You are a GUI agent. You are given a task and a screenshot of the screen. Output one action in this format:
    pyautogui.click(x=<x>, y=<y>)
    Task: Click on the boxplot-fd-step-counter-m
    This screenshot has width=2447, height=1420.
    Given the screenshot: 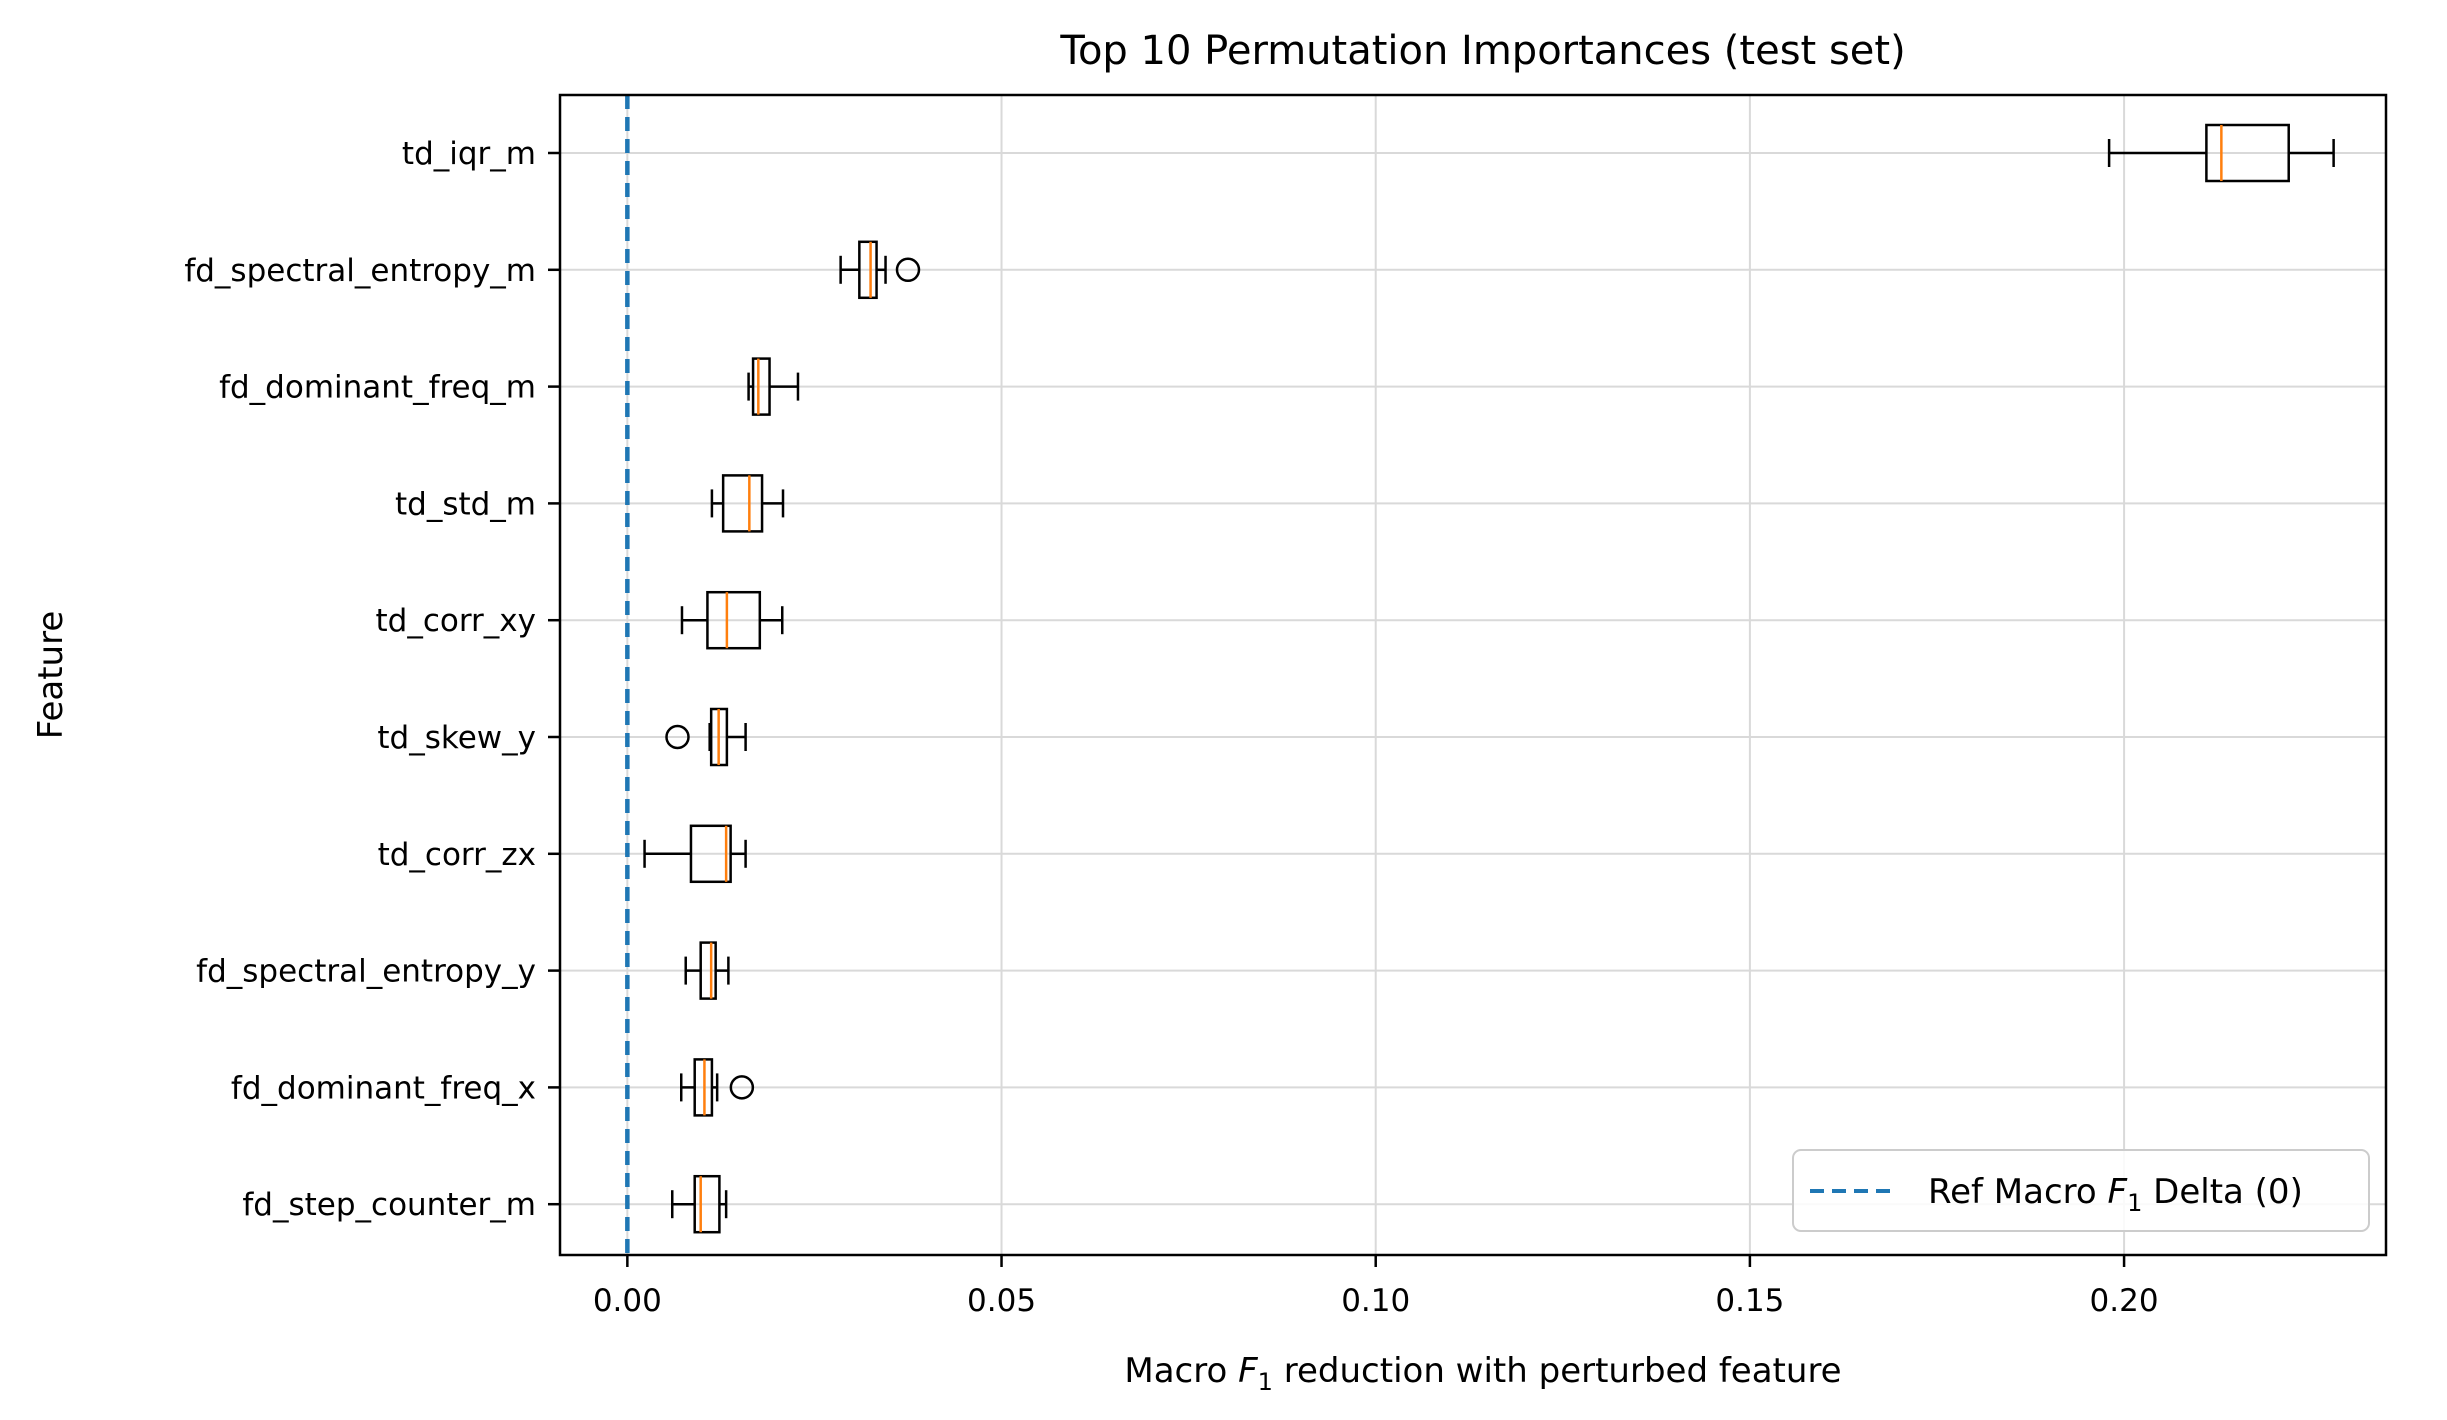 What is the action you would take?
    pyautogui.click(x=699, y=1204)
    